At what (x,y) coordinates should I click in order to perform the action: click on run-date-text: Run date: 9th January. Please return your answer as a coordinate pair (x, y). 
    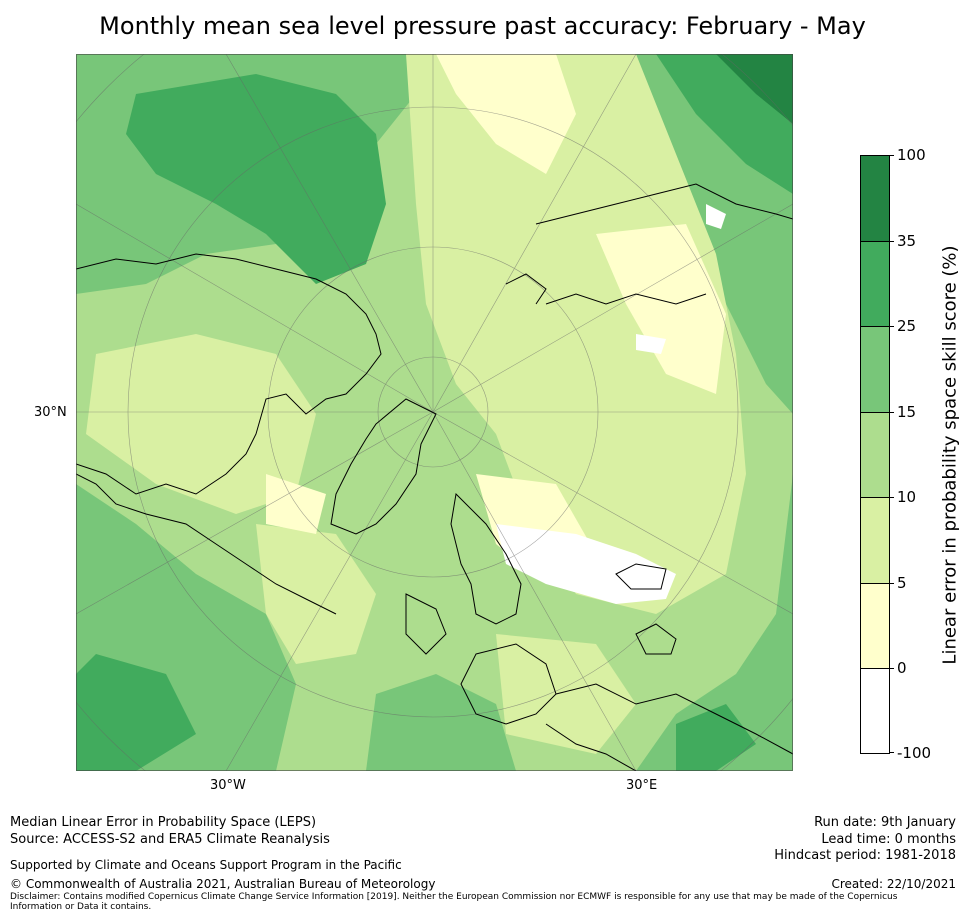
    Looking at the image, I should click on (885, 822).